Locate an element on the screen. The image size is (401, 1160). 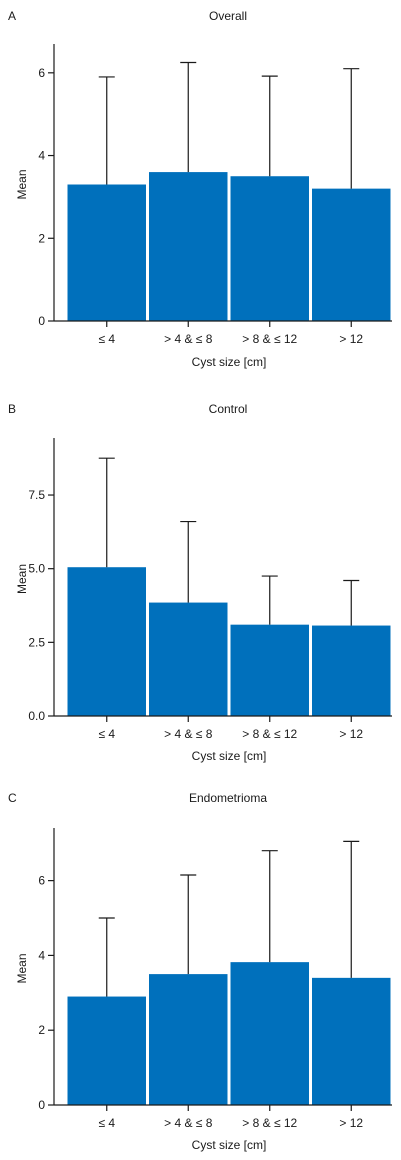
chart-title: Endometrioma is located at coordinates (228, 798).